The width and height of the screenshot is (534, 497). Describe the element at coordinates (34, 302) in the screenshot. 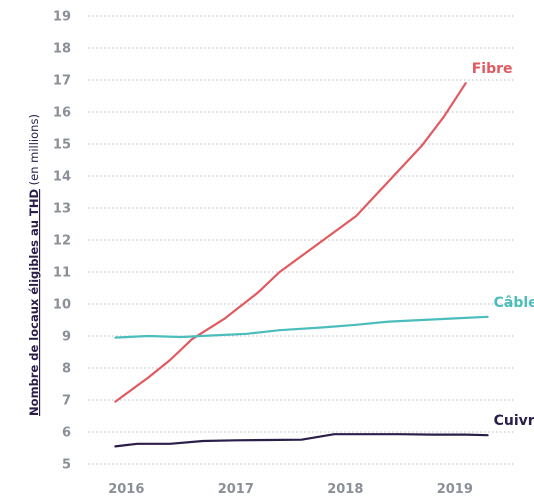

I see `y-axis-label-bold: Nombre de locaux éligibles au THD` at that location.